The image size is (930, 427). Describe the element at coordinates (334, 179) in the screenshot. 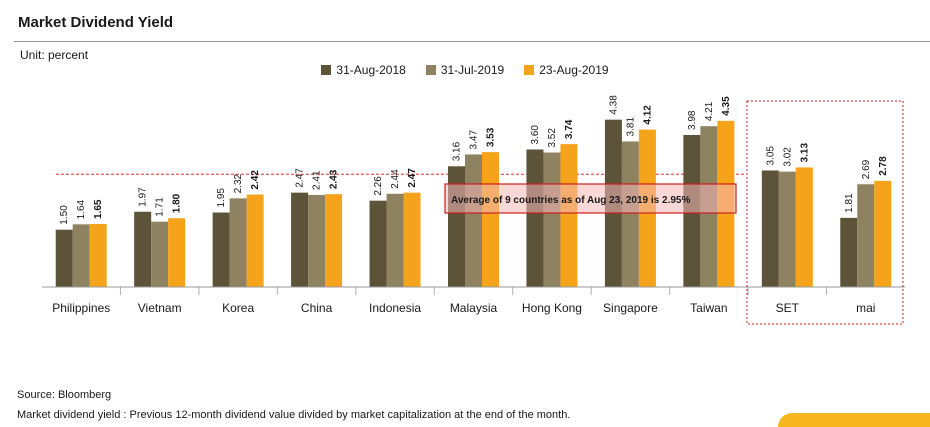

I see `value-label: 2.43` at that location.